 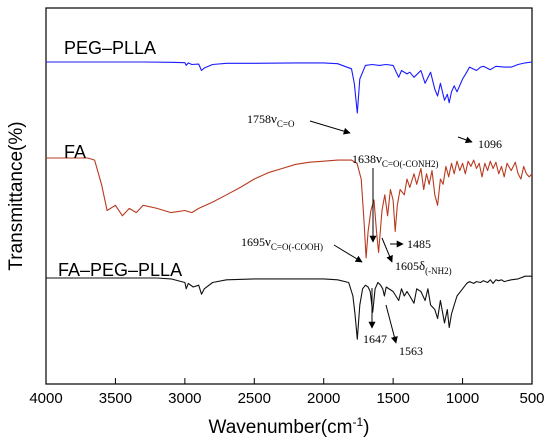 I want to click on y-axis-label: Transmittance(%), so click(x=16, y=195).